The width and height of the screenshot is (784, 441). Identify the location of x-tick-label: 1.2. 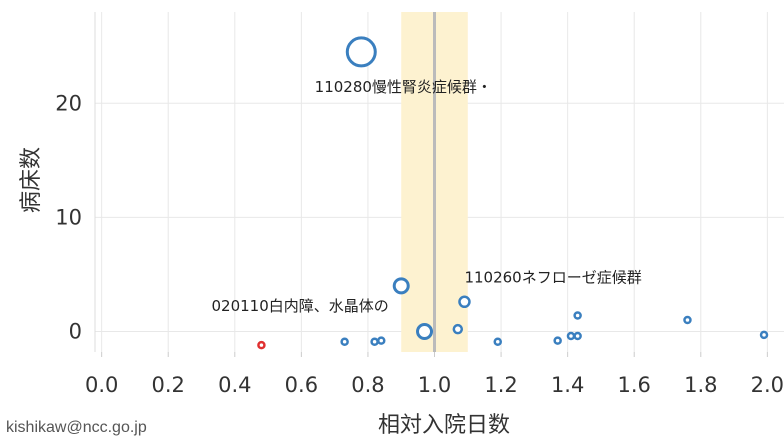
(500, 385).